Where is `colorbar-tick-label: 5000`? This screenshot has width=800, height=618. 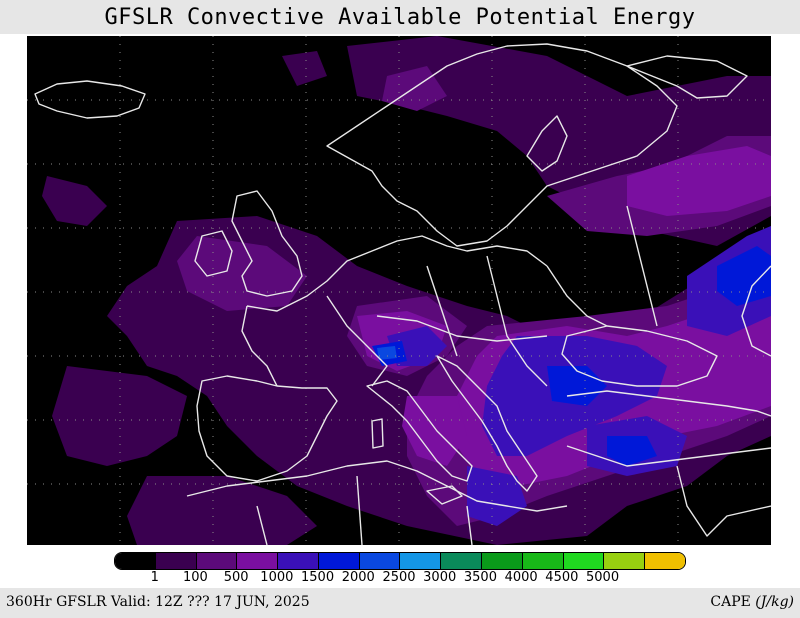
colorbar-tick-label: 5000 is located at coordinates (603, 577).